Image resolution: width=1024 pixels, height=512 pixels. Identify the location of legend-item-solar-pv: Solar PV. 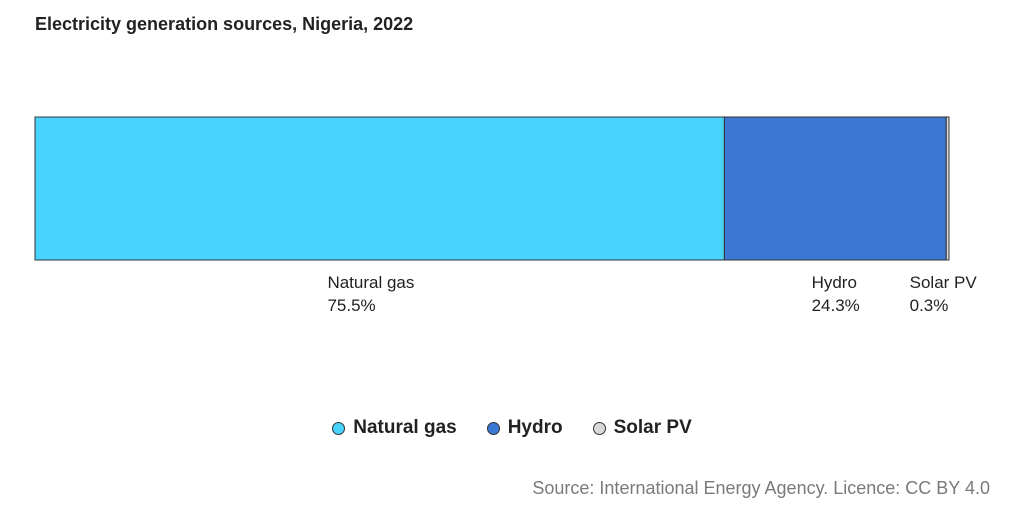
(642, 428).